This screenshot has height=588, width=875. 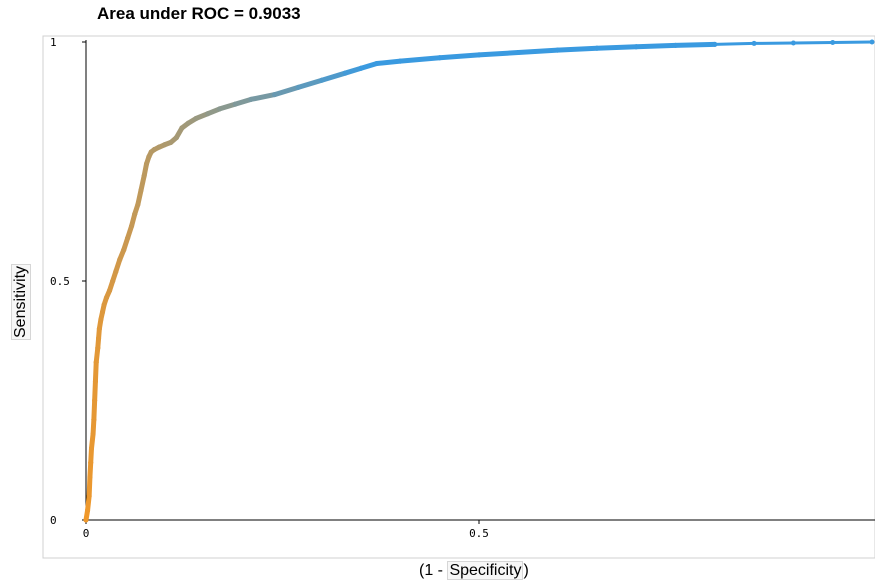 What do you see at coordinates (286, 530) in the screenshot?
I see `x-ticks: 0 0.5` at bounding box center [286, 530].